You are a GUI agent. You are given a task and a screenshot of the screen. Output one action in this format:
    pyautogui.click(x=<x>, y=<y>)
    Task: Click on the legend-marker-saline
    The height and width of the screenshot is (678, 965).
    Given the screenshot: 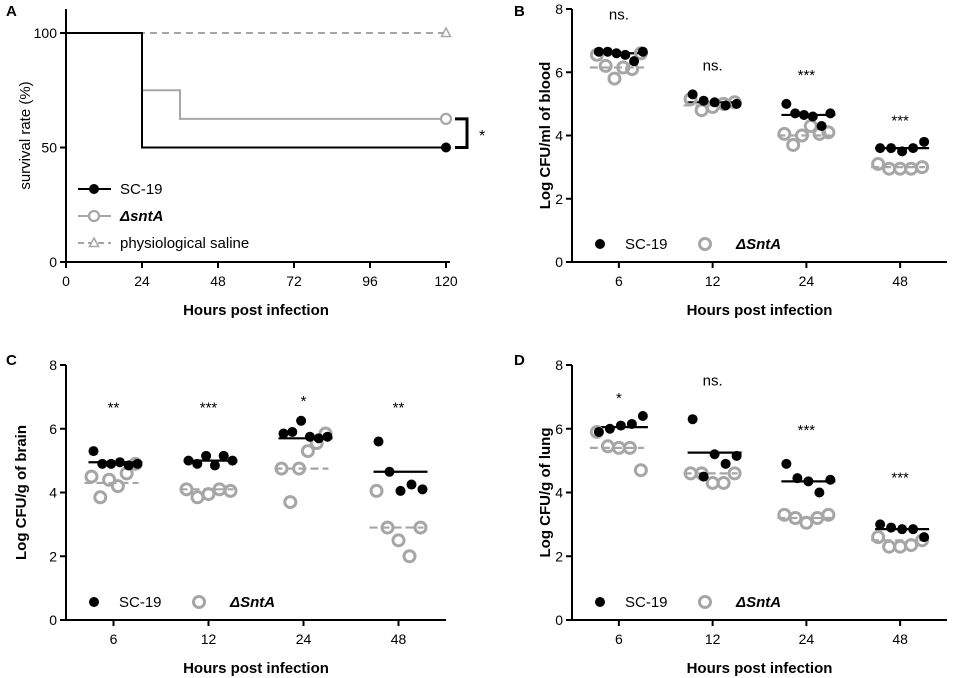 What is the action you would take?
    pyautogui.click(x=94, y=242)
    